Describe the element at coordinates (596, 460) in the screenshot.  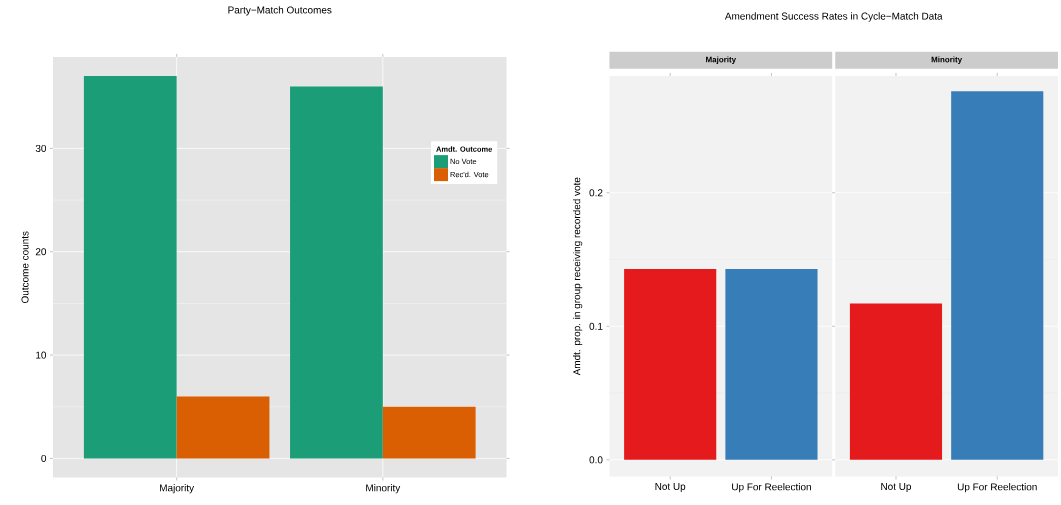
I see `y-tick-label: 0.0` at that location.